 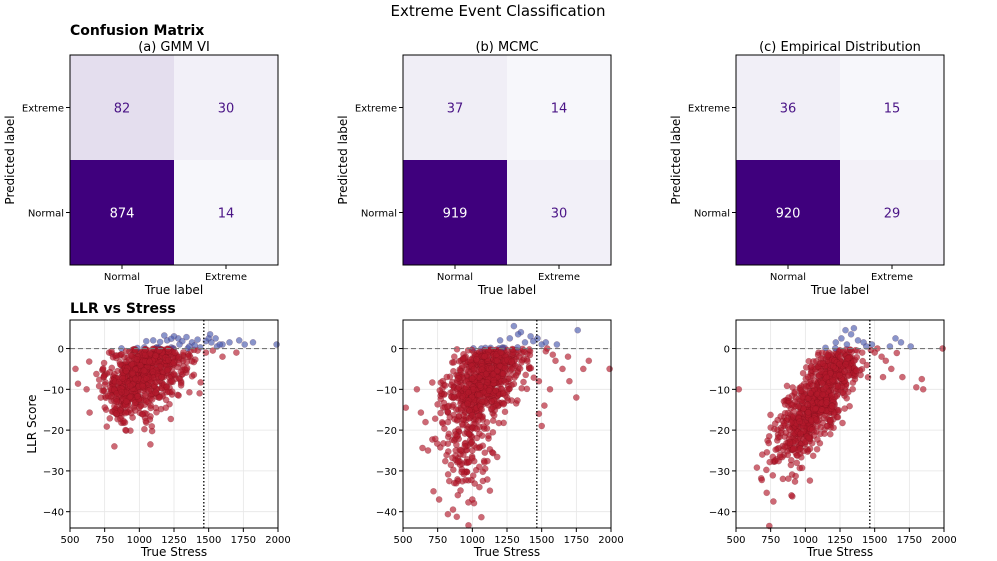 What do you see at coordinates (541, 540) in the screenshot?
I see `sc-xtick-label: 1500` at bounding box center [541, 540].